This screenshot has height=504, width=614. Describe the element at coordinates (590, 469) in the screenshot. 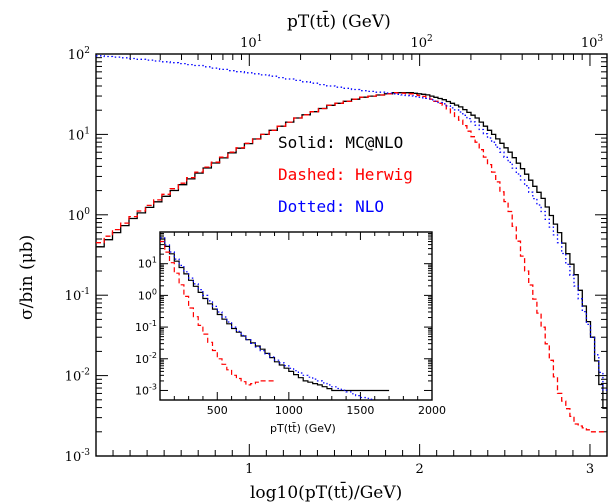

I see `x-tick-label: 3` at that location.